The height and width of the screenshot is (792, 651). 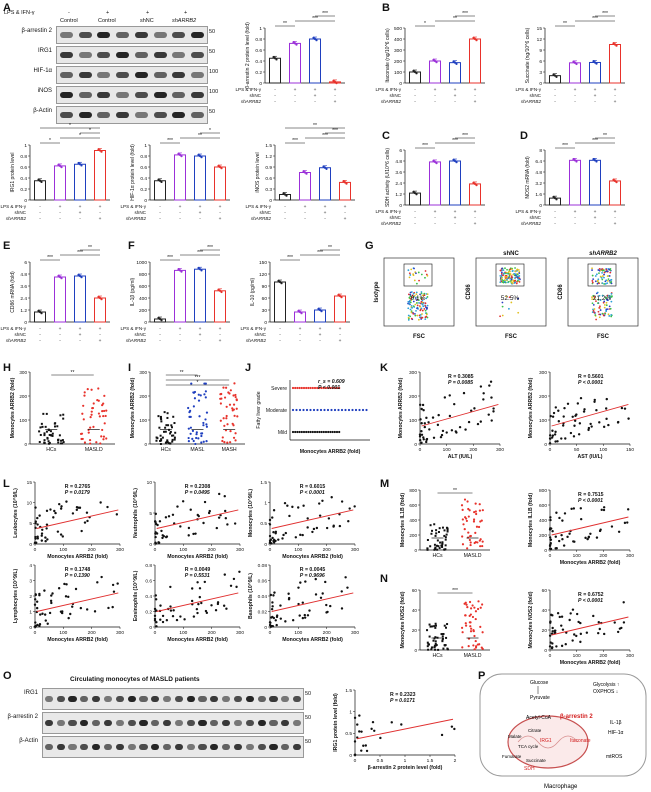 What do you see at coordinates (258, 172) in the screenshot?
I see `y-axis-label: iNOS protein level` at bounding box center [258, 172].